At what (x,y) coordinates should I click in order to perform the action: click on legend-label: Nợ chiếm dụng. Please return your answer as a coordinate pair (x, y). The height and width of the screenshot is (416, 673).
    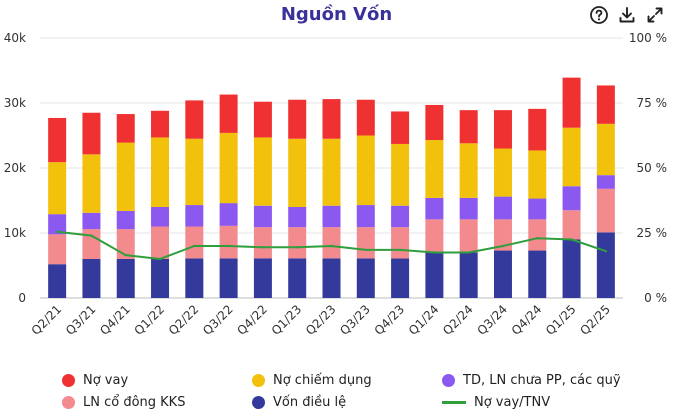
    Looking at the image, I should click on (322, 380).